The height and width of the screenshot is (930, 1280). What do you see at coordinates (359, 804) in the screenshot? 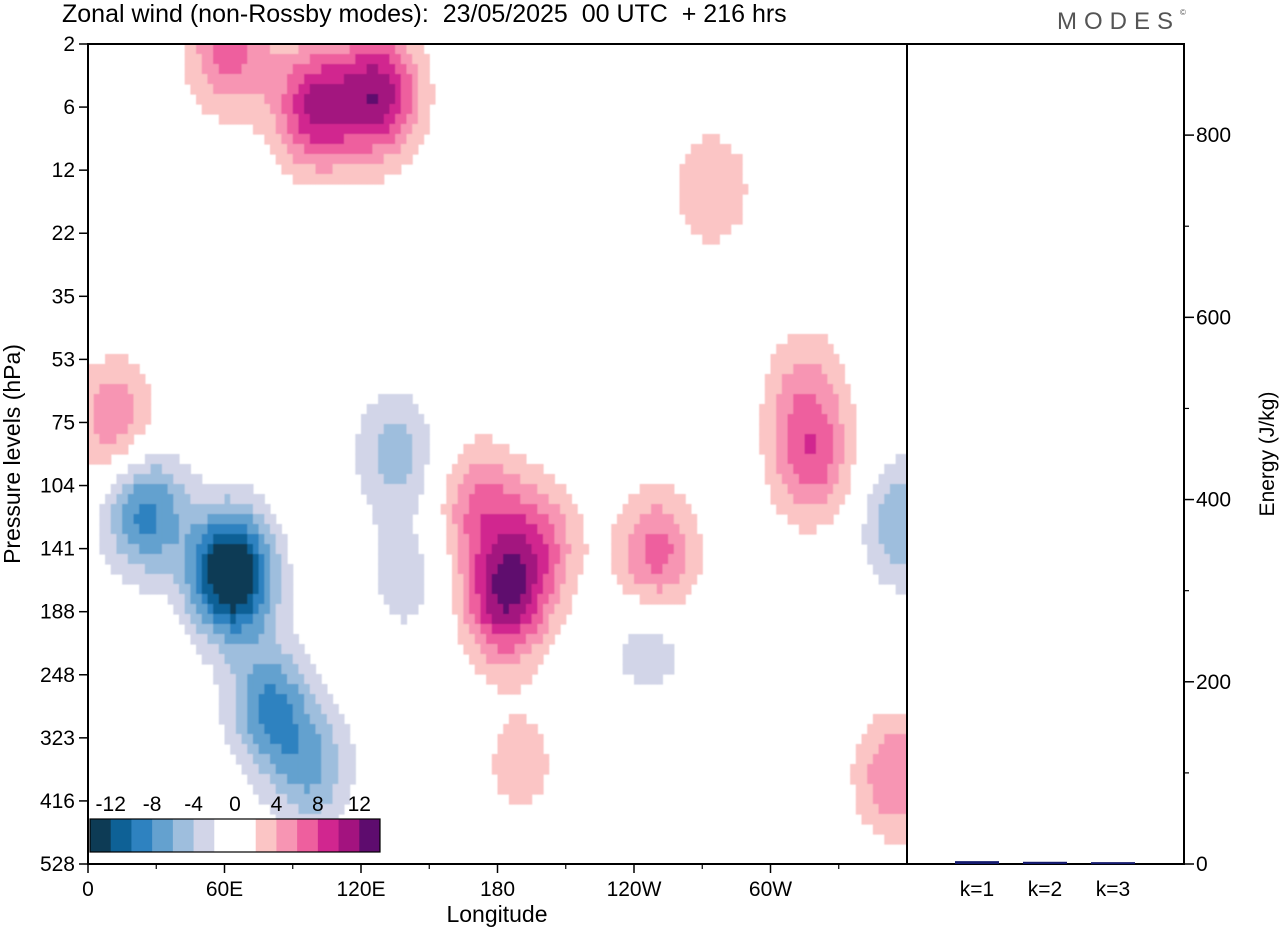
I see `colorbar-label: 12` at bounding box center [359, 804].